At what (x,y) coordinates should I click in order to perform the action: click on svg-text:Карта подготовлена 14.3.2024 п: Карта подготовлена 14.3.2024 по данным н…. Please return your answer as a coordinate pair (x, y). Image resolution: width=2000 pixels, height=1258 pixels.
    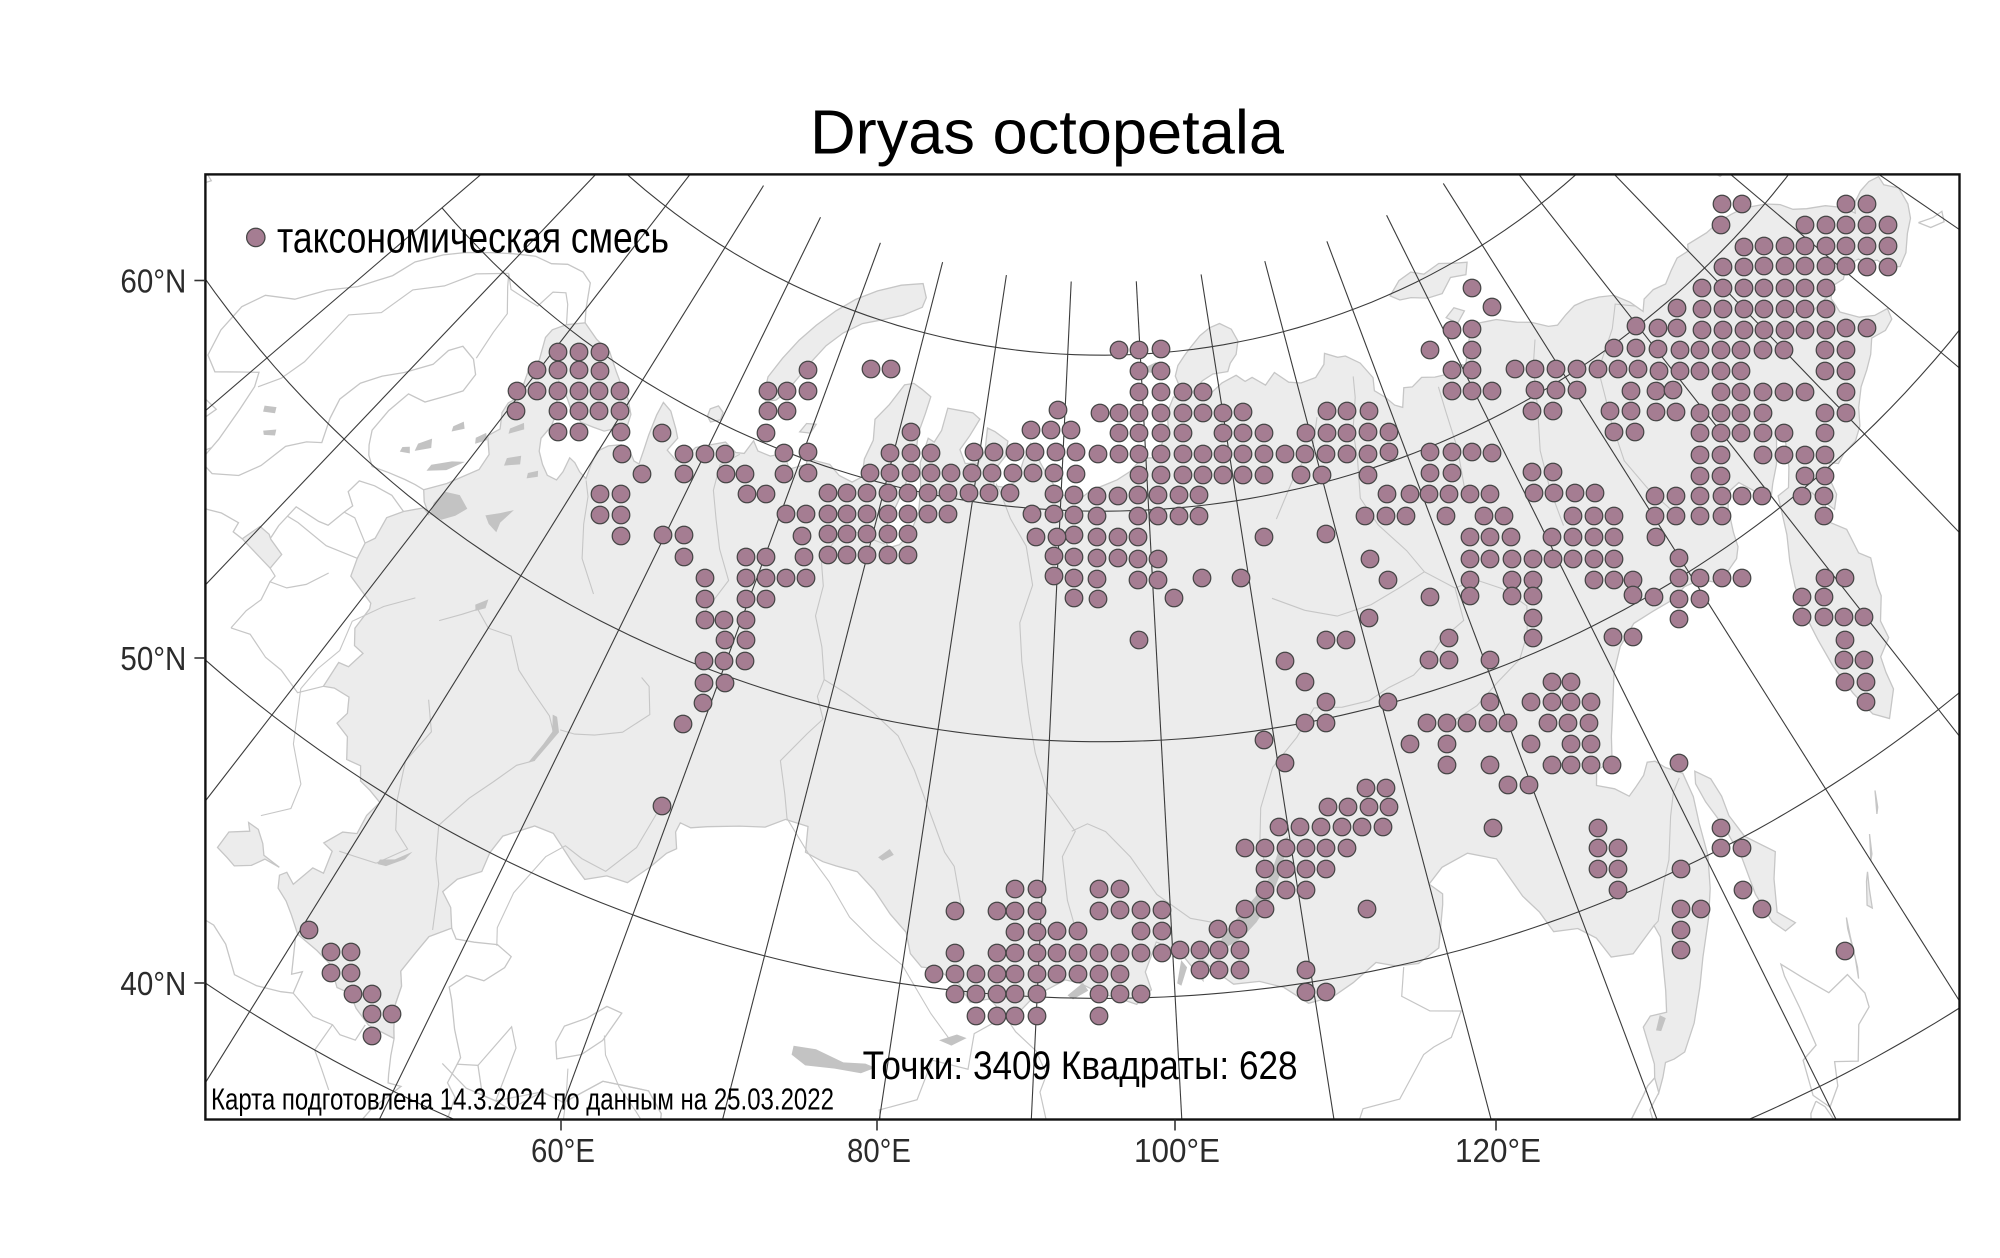
    Looking at the image, I should click on (522, 1099).